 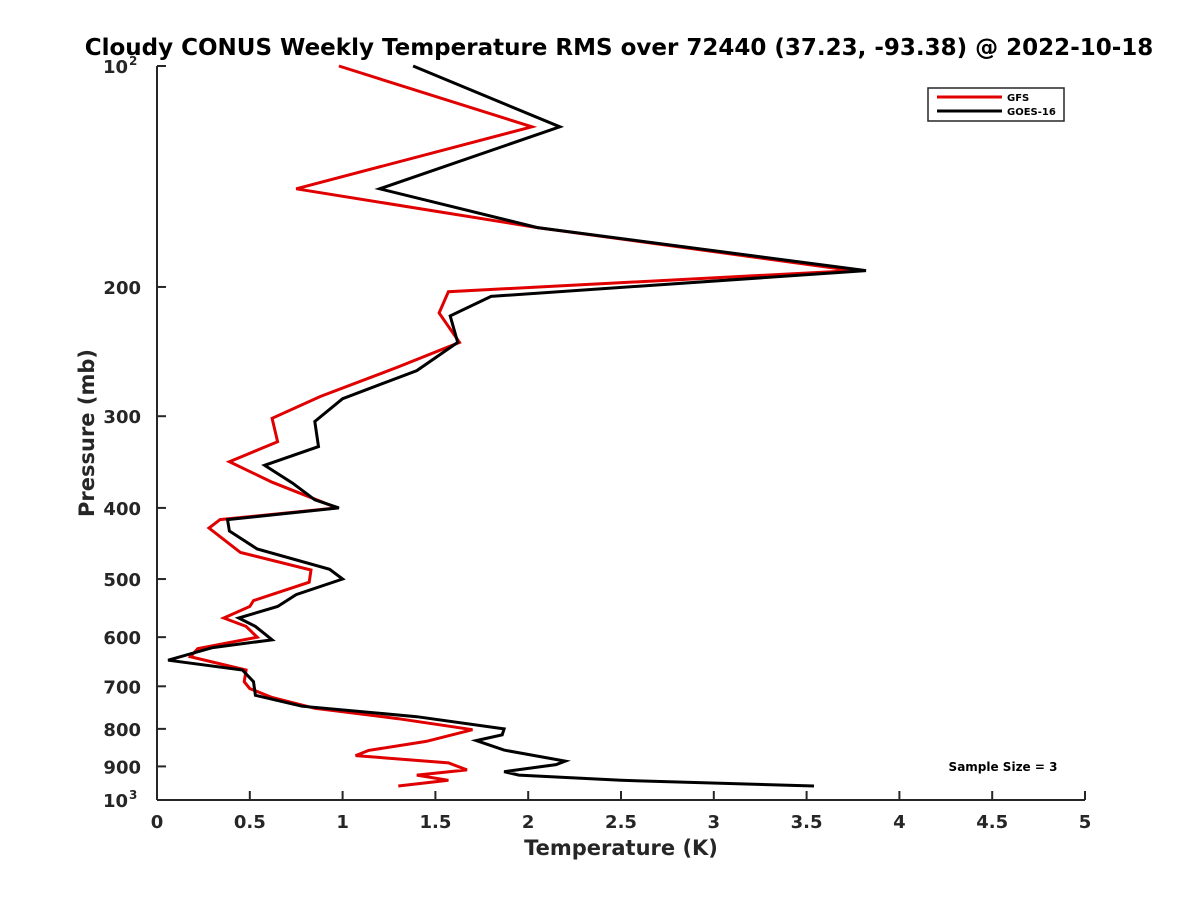 I want to click on x-tick-label: 0.5, so click(x=250, y=822).